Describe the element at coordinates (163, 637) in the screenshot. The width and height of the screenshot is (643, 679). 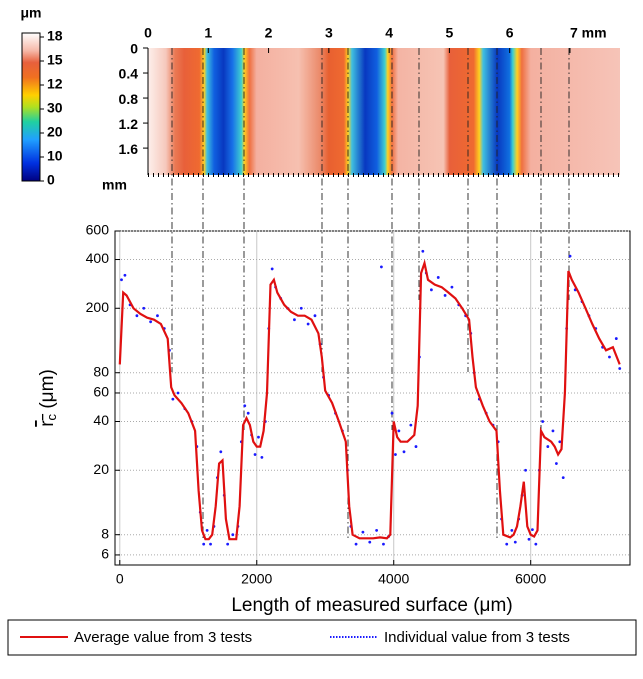
I see `legend-label: Average value from 3 tests` at that location.